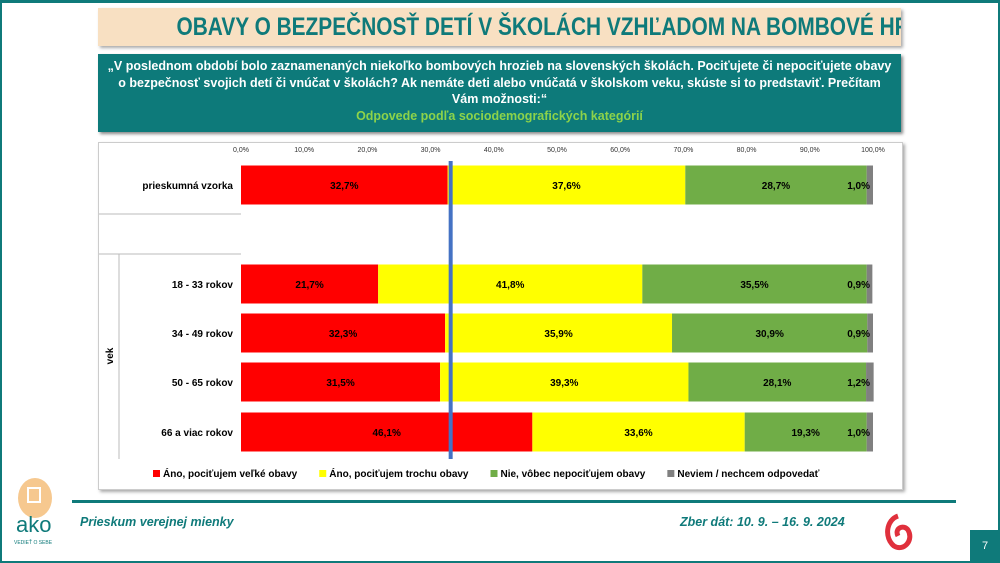 This screenshot has width=1000, height=563. What do you see at coordinates (203, 285) in the screenshot?
I see `category-label: 18 - 33 rokov` at bounding box center [203, 285].